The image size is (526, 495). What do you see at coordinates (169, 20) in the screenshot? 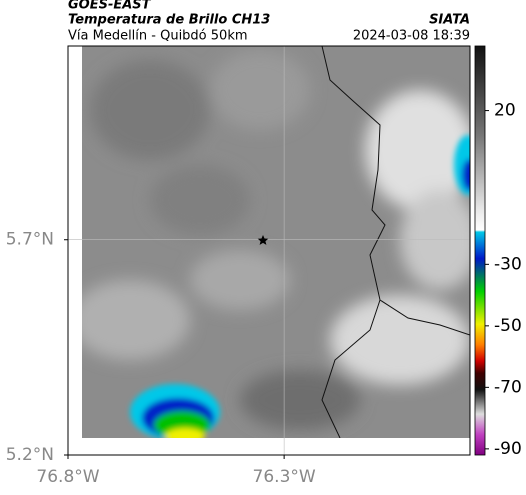
I see `subtitle: Temperatura de Brillo CH13` at bounding box center [169, 20].